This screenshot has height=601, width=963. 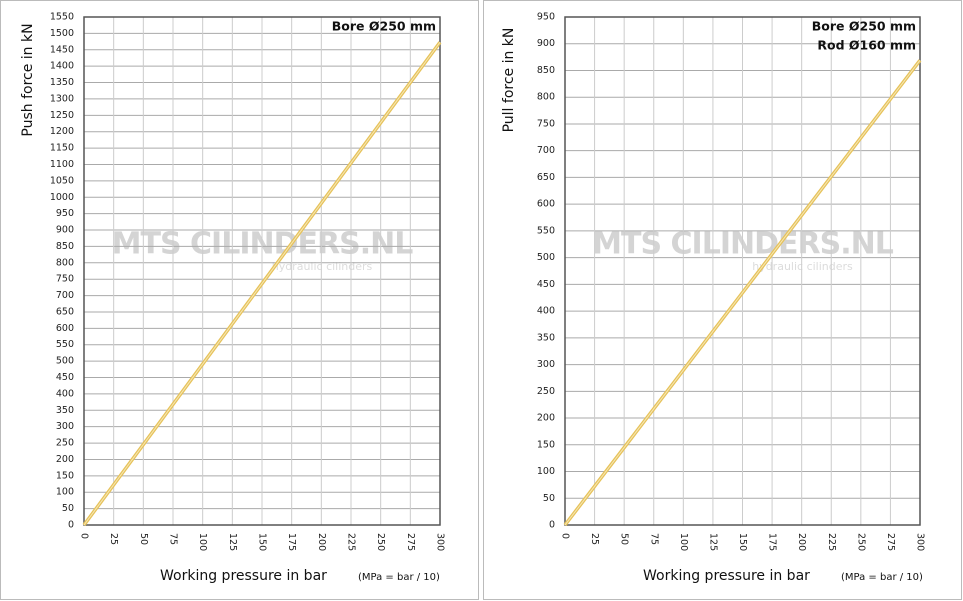 I want to click on y-tick-label: 1250, so click(x=62, y=115).